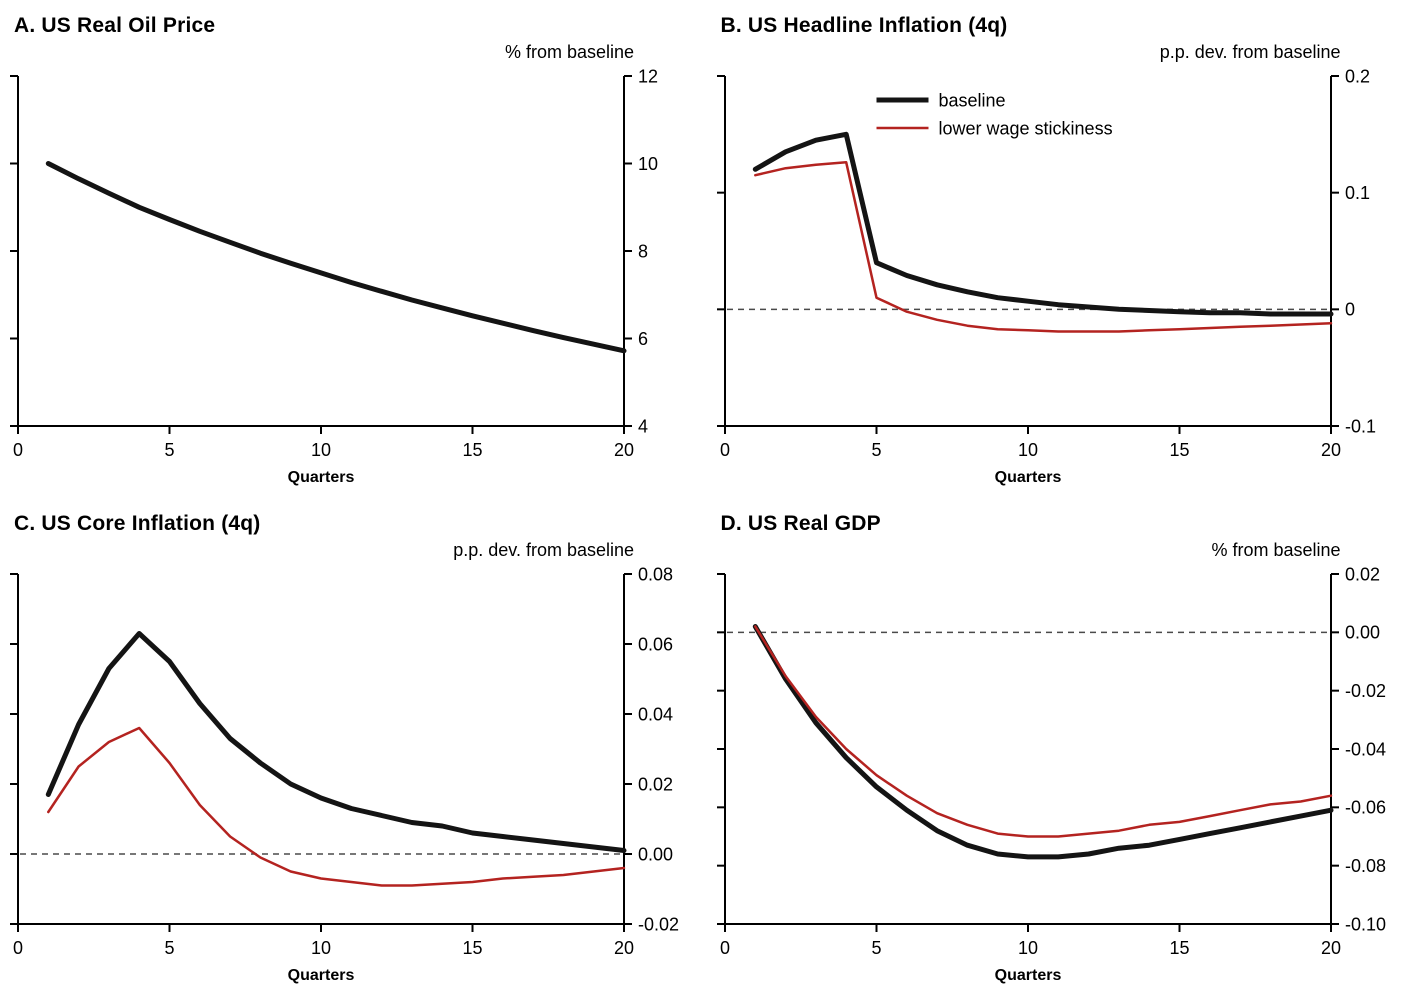 This screenshot has width=1413, height=992. Describe the element at coordinates (1365, 924) in the screenshot. I see `y-tick-label: -0.10` at that location.